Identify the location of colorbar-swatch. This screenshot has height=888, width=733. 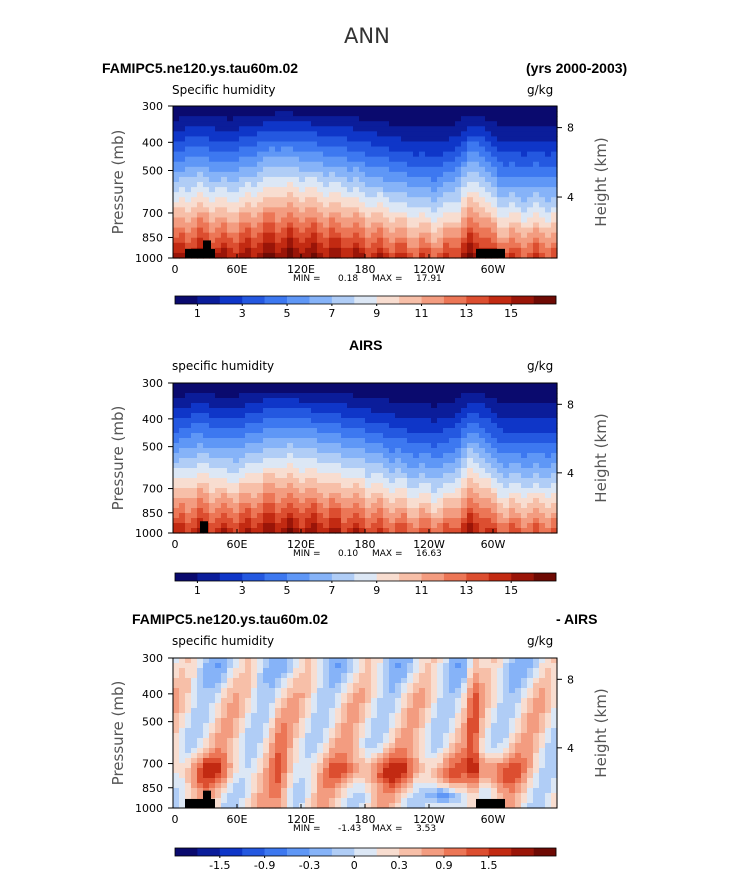
(186, 577).